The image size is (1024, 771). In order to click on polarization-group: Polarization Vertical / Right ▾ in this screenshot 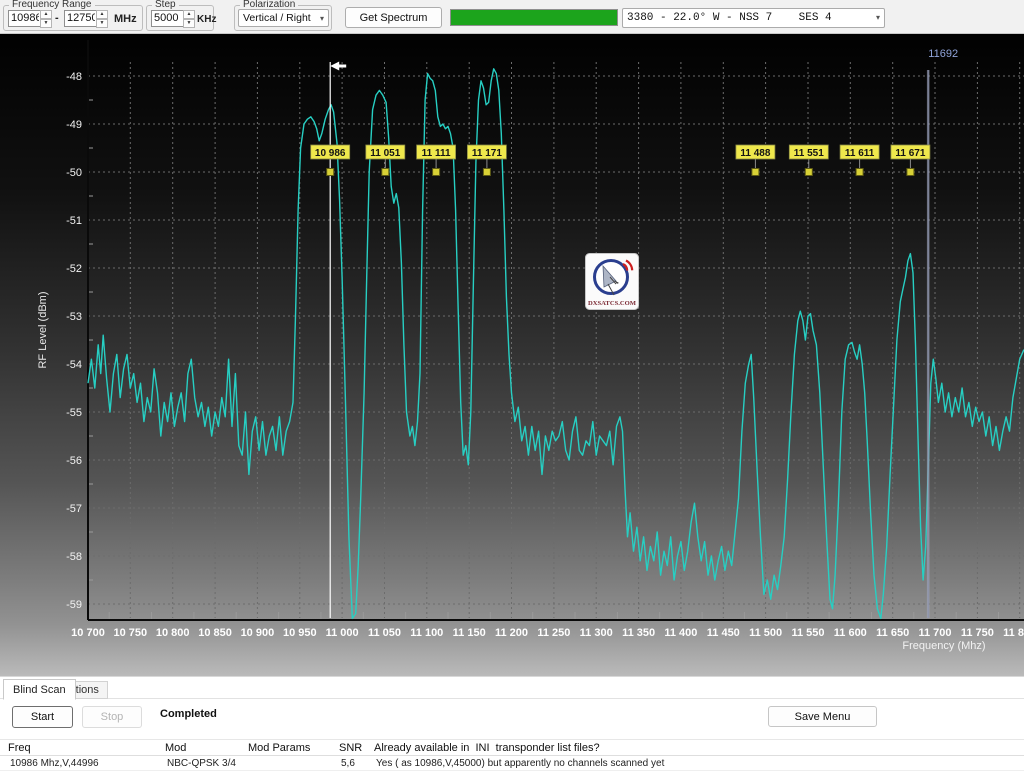, I will do `click(283, 15)`.